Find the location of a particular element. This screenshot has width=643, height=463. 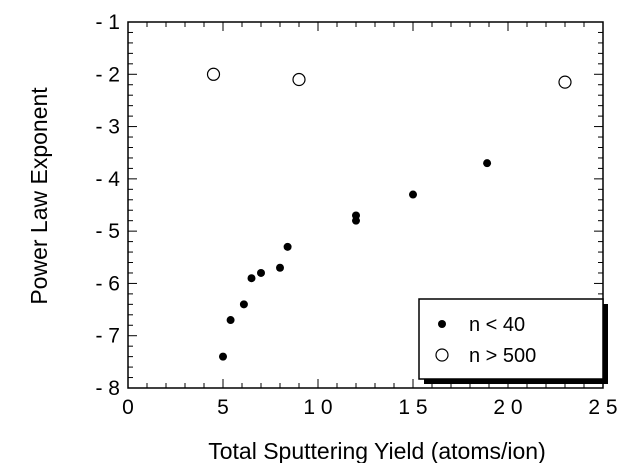

y-tick-label: - 5 is located at coordinates (107, 231).